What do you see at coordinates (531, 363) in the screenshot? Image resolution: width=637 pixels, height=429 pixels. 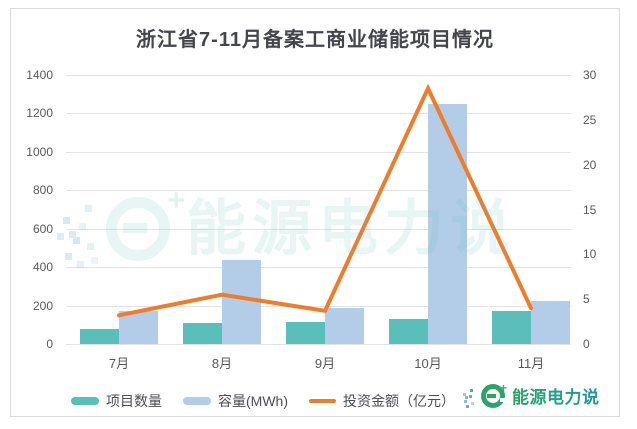 I see `x-axis-month-label: 11月` at bounding box center [531, 363].